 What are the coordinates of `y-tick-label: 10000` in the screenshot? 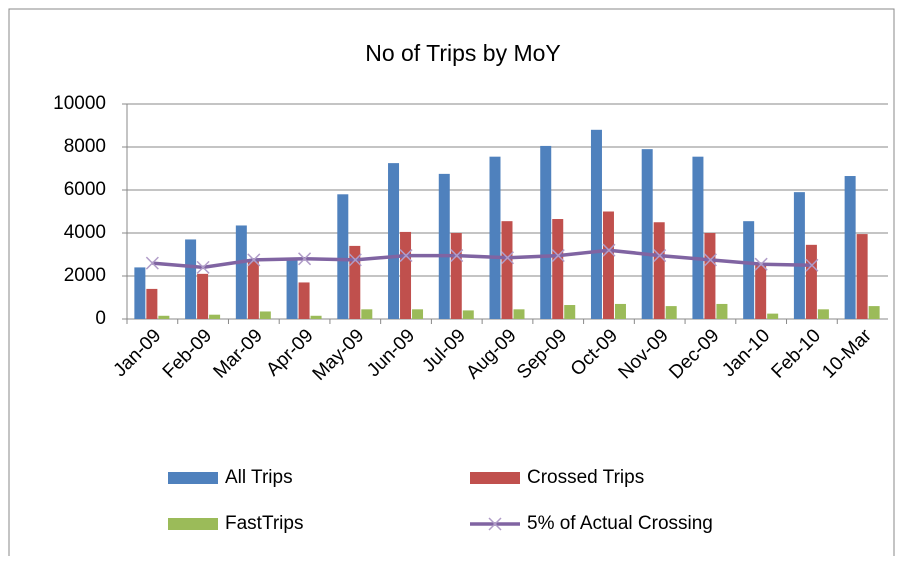 It's located at (79, 103).